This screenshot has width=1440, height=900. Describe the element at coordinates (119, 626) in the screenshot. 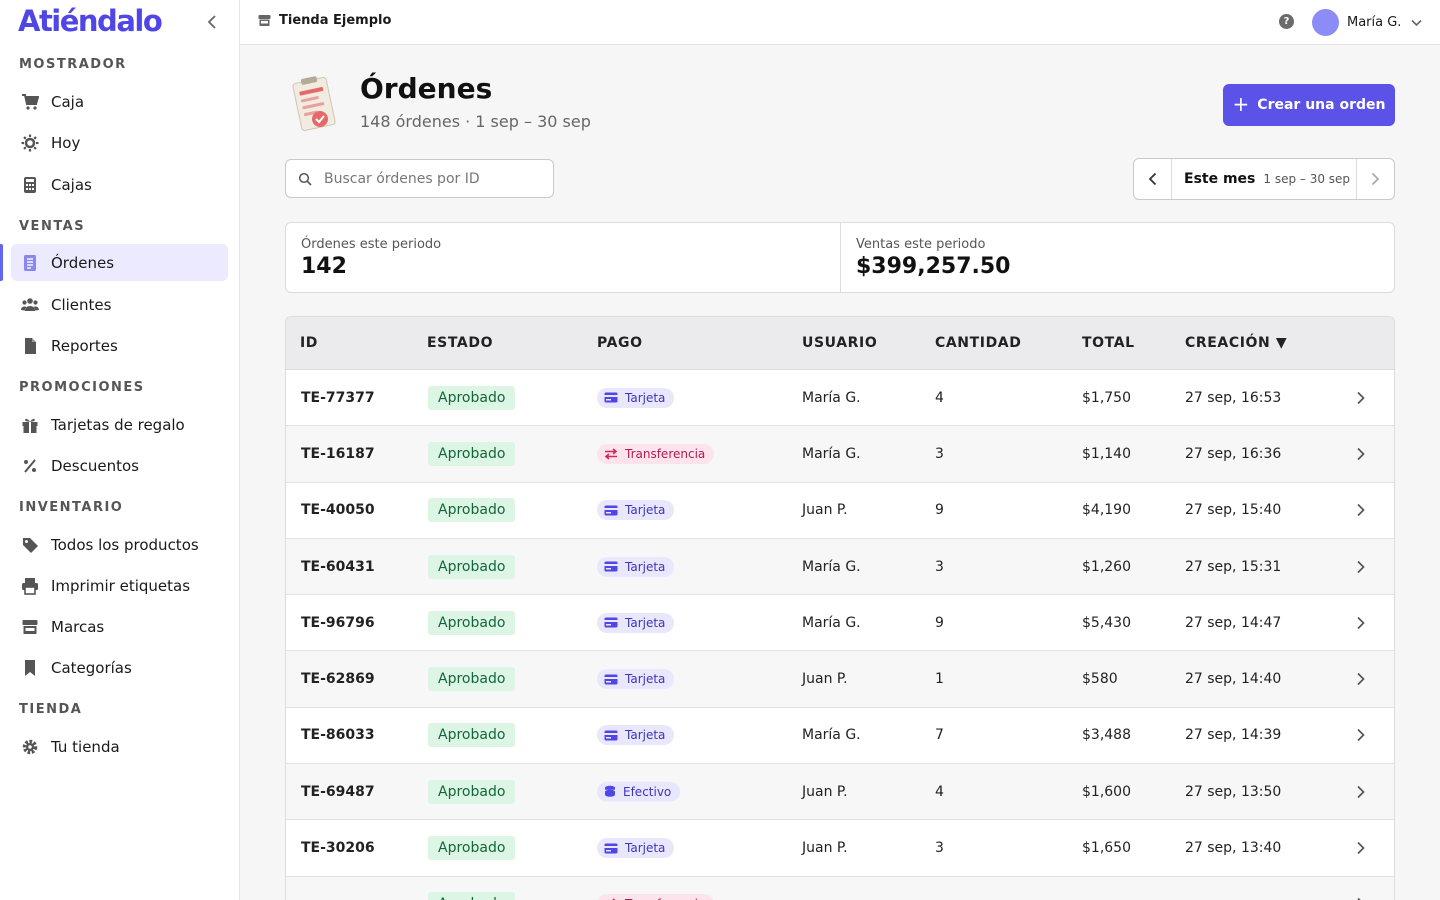

I see `sidebar-item-marcas: Marcas` at that location.